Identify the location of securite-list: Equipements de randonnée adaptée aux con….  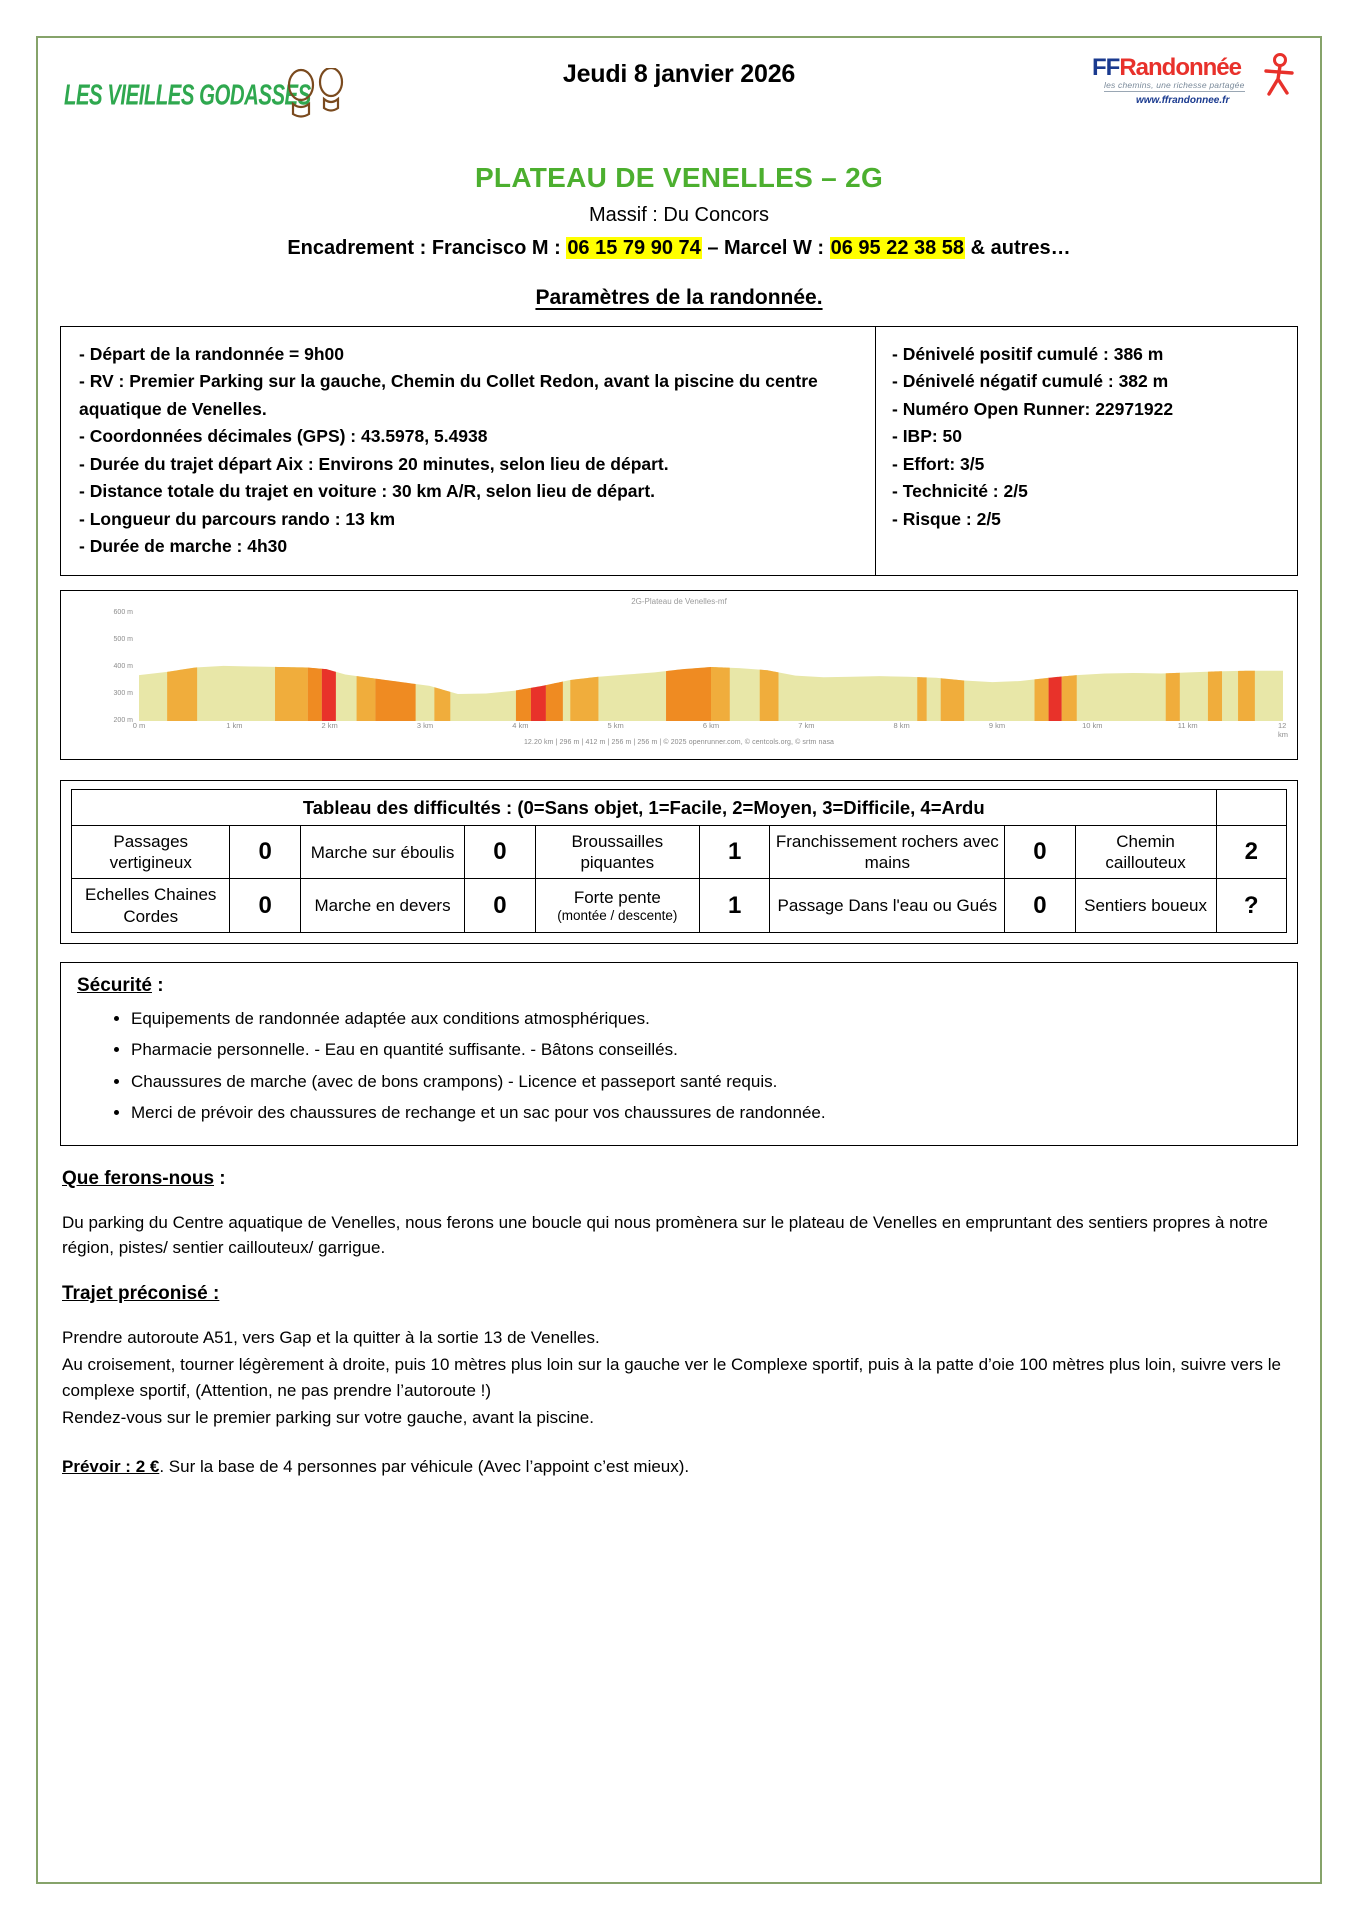
(679, 1066).